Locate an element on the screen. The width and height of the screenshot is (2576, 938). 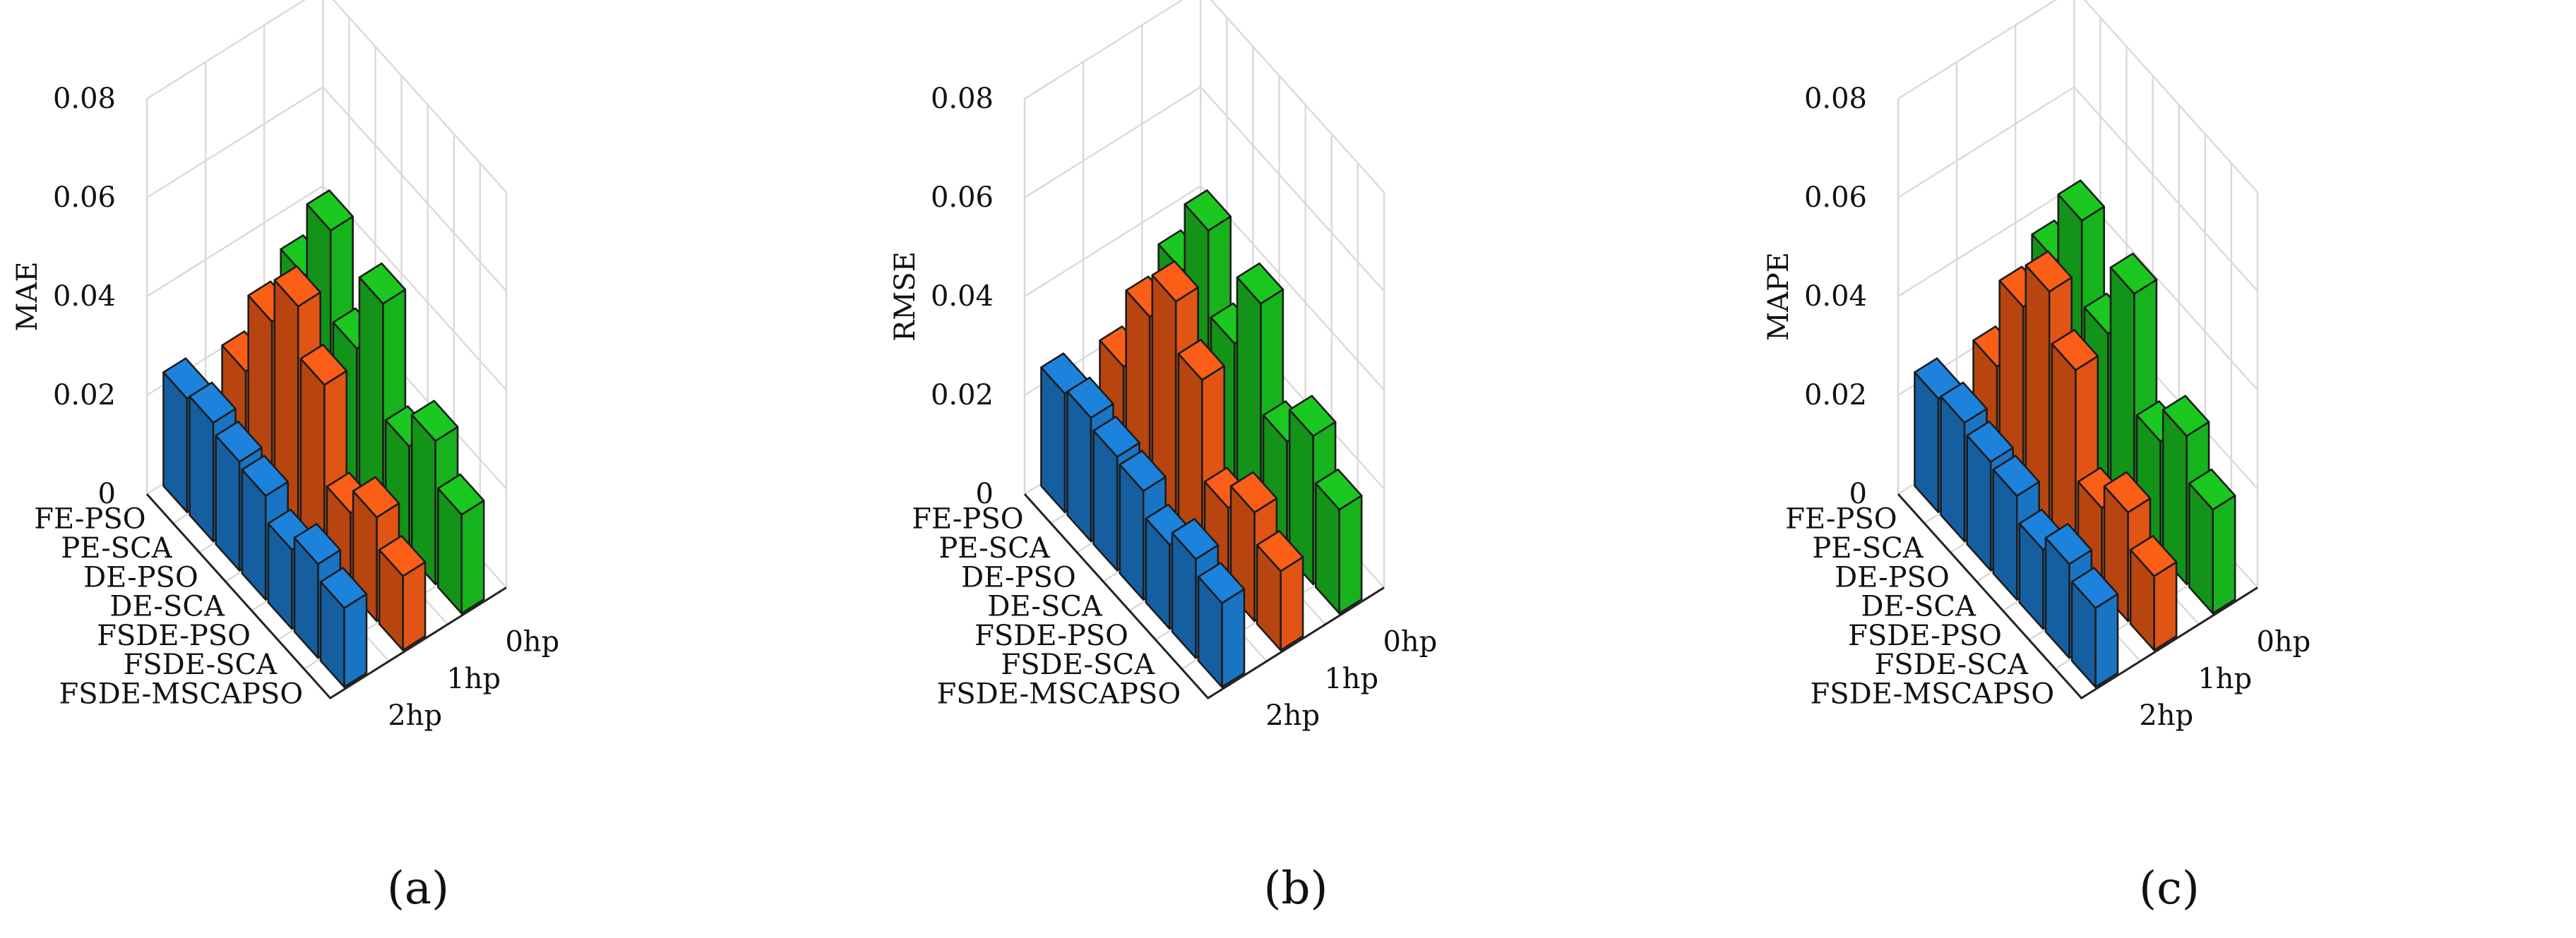
load-label: 2hp is located at coordinates (1292, 715).